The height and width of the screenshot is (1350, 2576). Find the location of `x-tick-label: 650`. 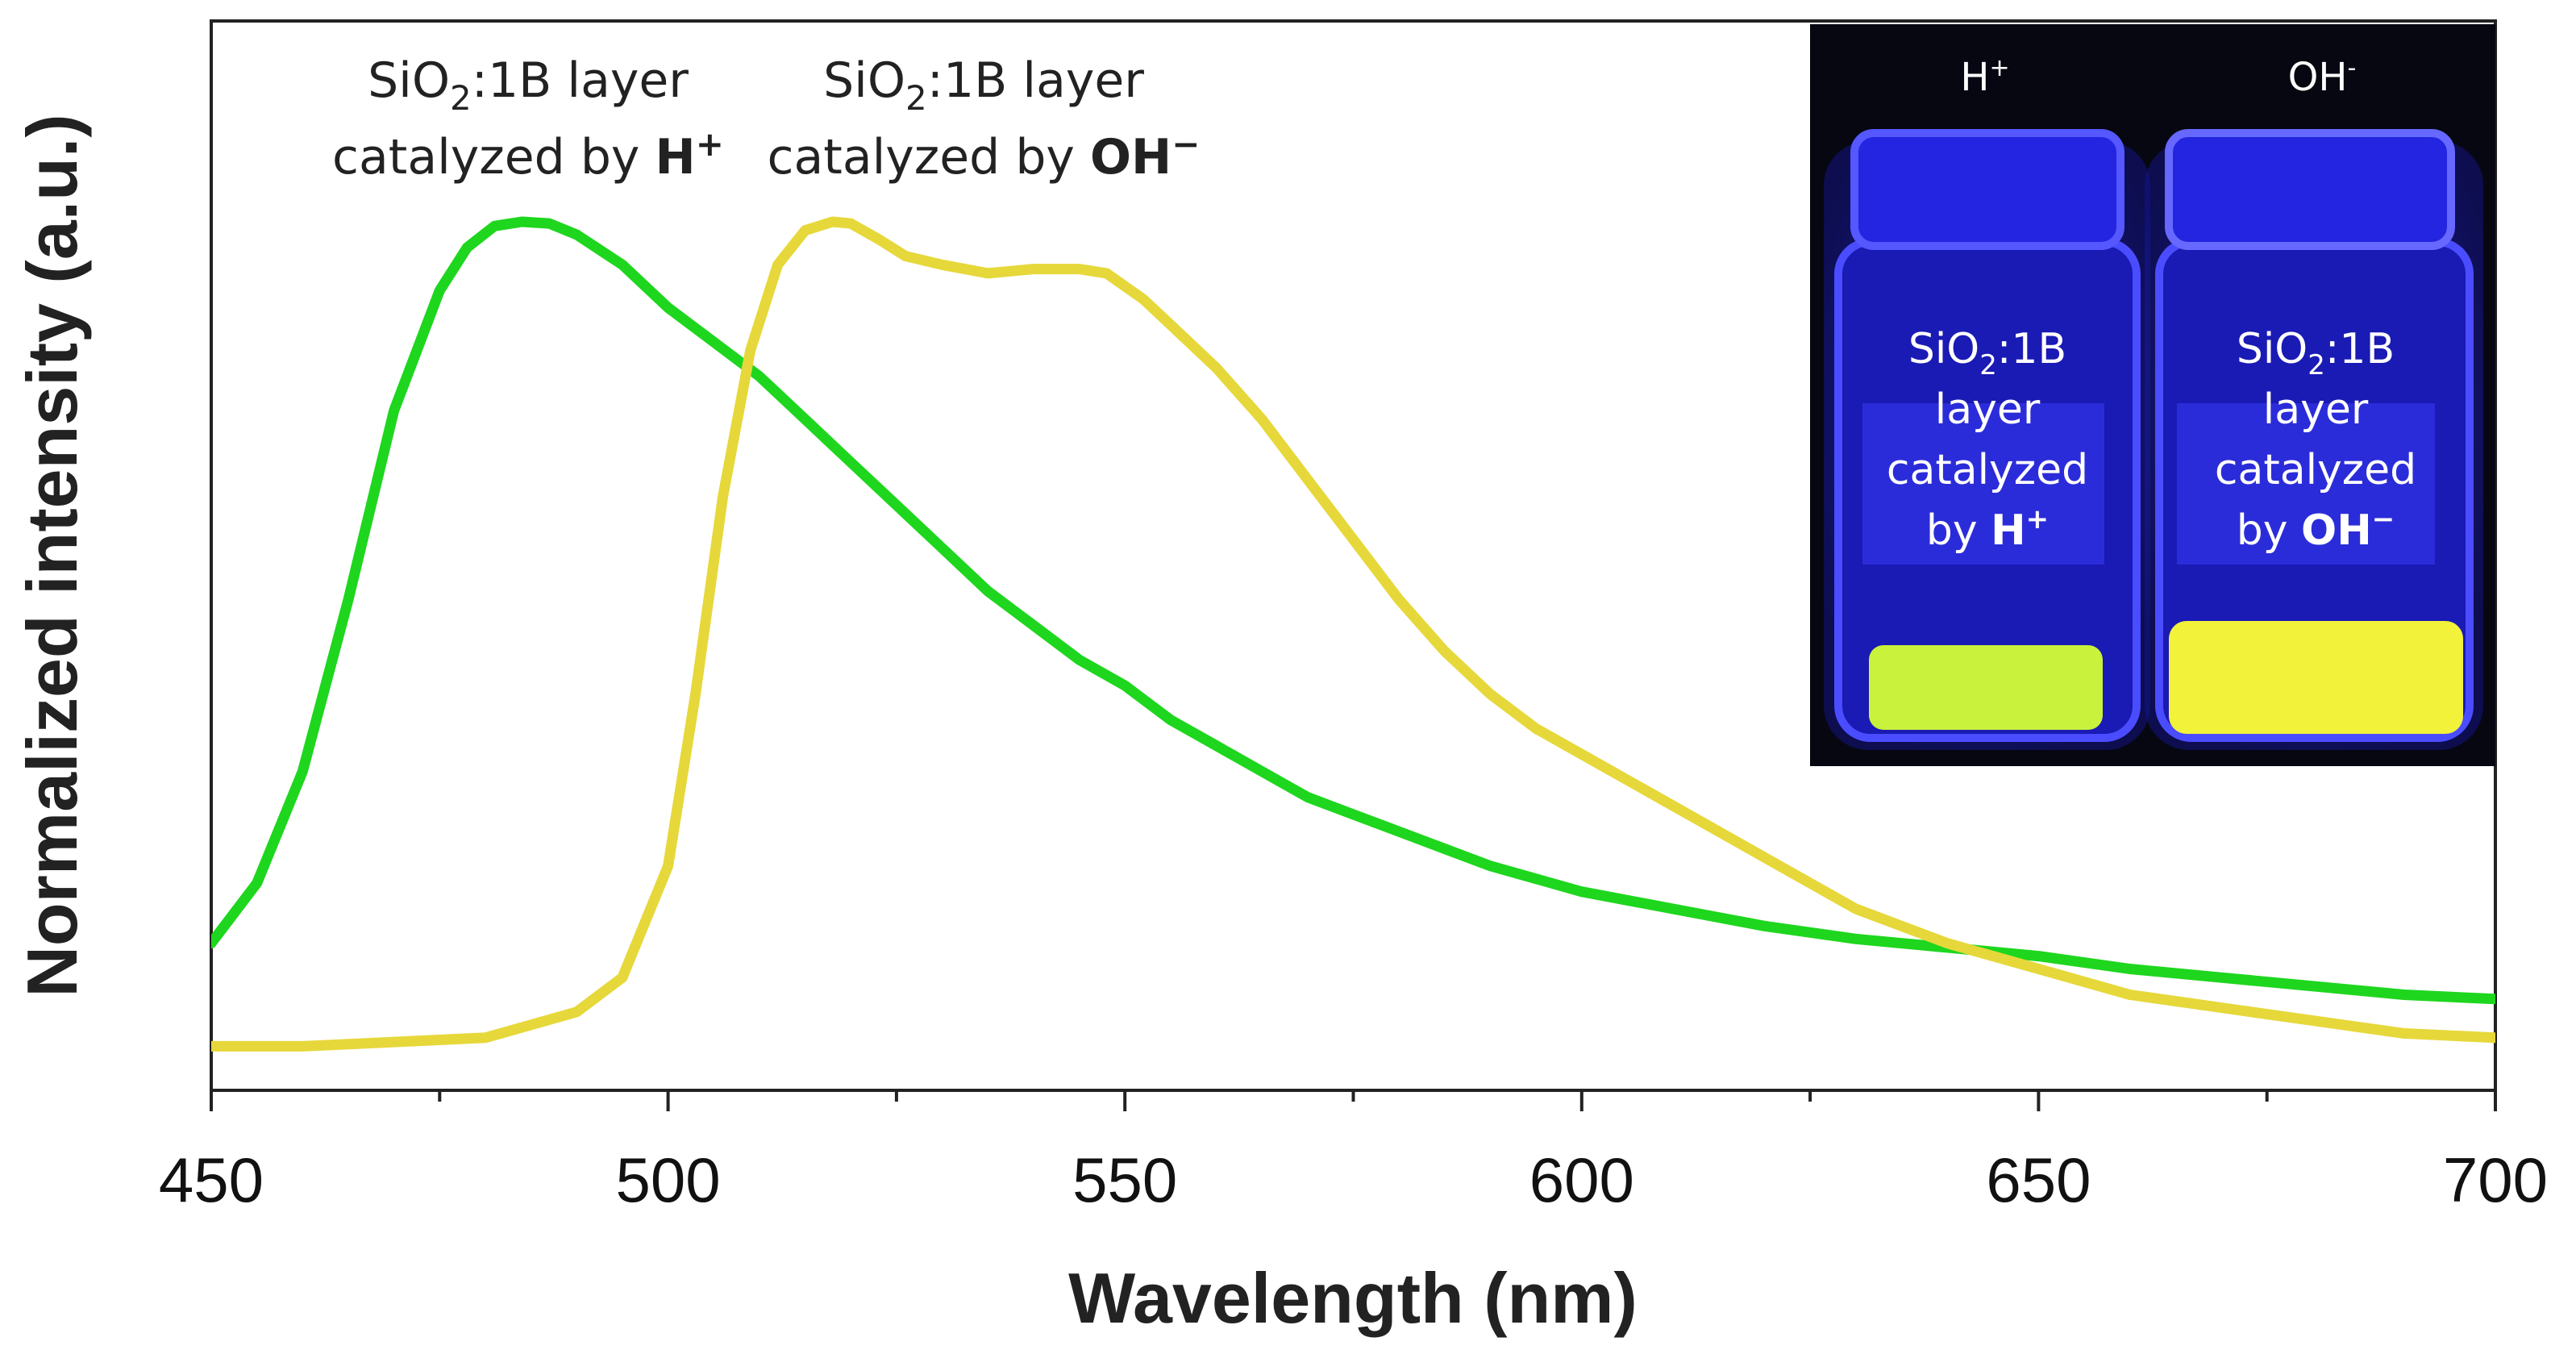

x-tick-label: 650 is located at coordinates (2039, 1179).